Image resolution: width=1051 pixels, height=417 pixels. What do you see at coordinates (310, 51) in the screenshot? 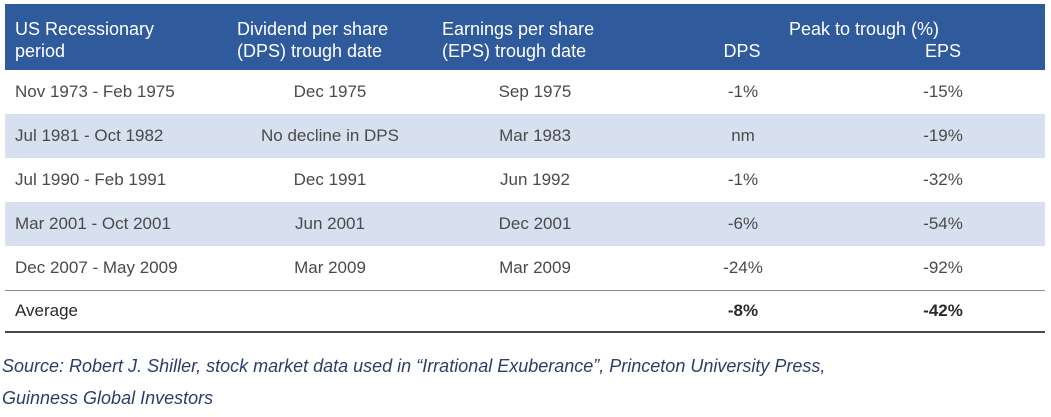
I see `header-dps-line2: (DPS) trough date` at bounding box center [310, 51].